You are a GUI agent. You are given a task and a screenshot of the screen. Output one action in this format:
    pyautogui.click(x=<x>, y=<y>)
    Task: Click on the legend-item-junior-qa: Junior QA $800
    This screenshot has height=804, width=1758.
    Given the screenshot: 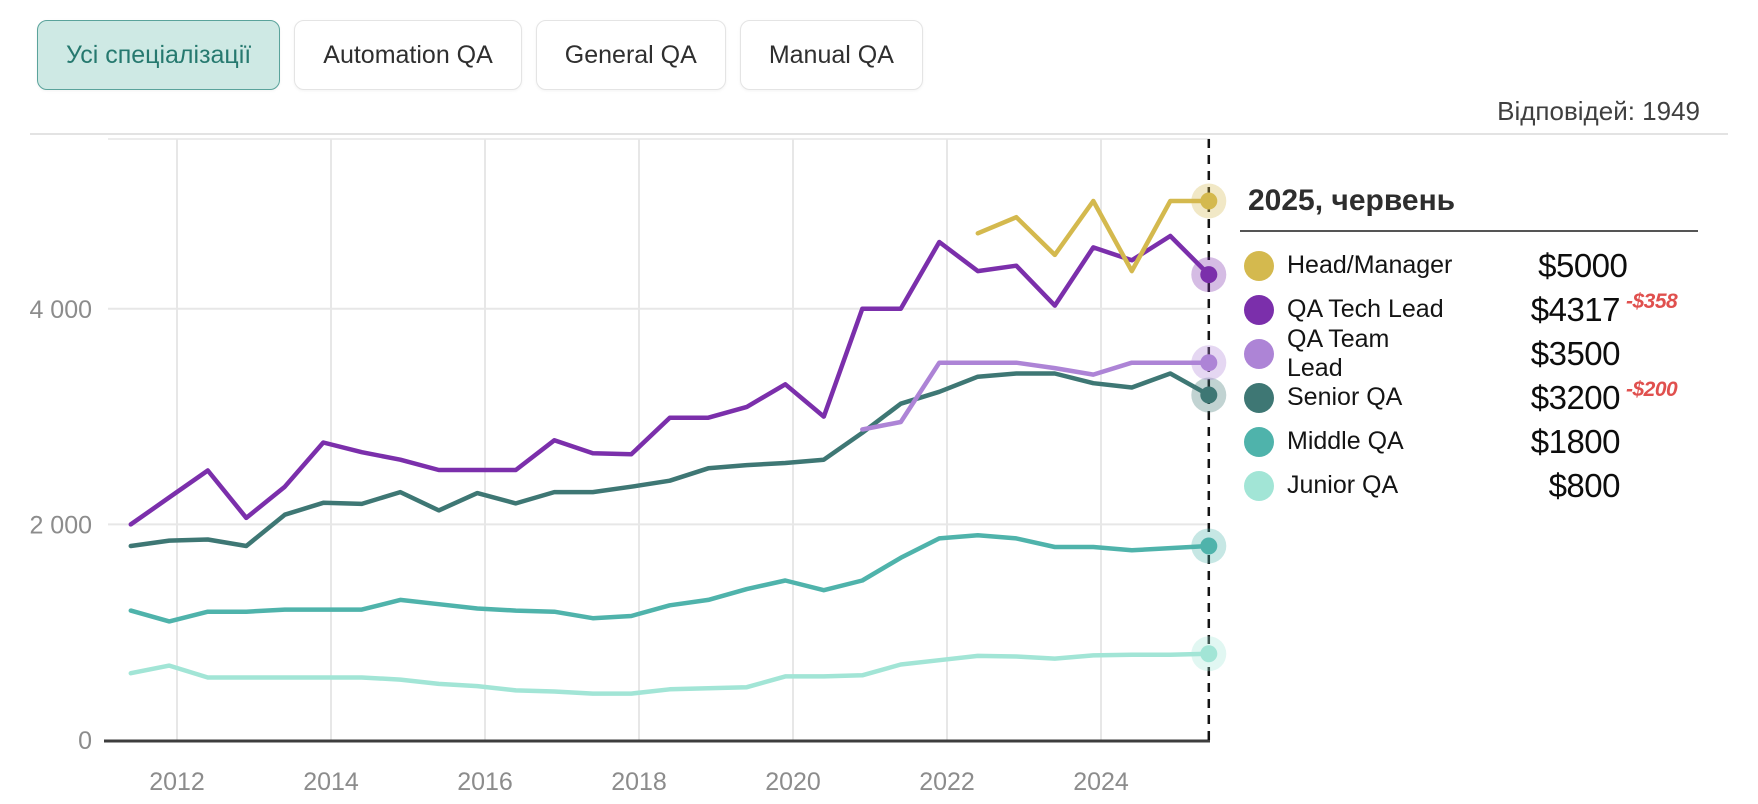 What is the action you would take?
    pyautogui.click(x=1469, y=486)
    